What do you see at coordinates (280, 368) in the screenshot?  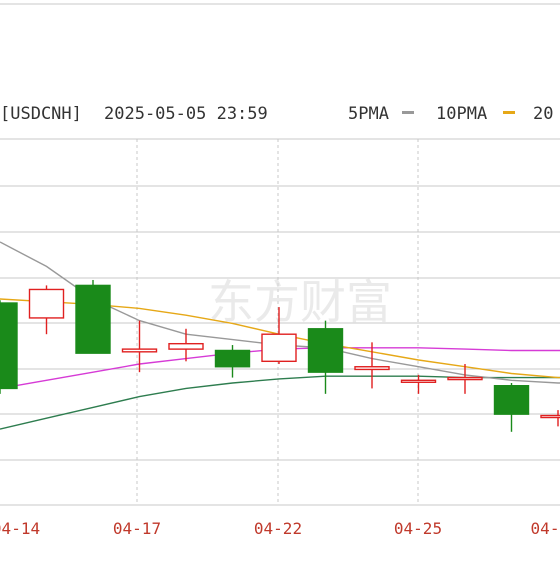 I see `ma20-line` at bounding box center [280, 368].